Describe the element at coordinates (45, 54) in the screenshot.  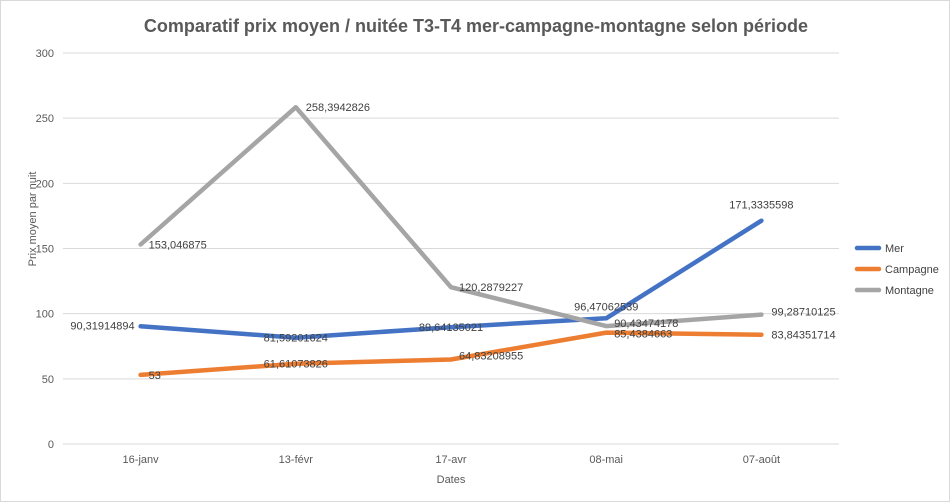
I see `y-tick-label: 300` at that location.